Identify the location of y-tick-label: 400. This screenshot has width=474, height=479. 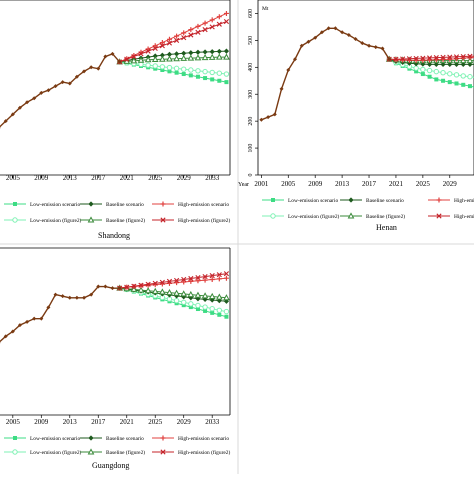
(251, 67).